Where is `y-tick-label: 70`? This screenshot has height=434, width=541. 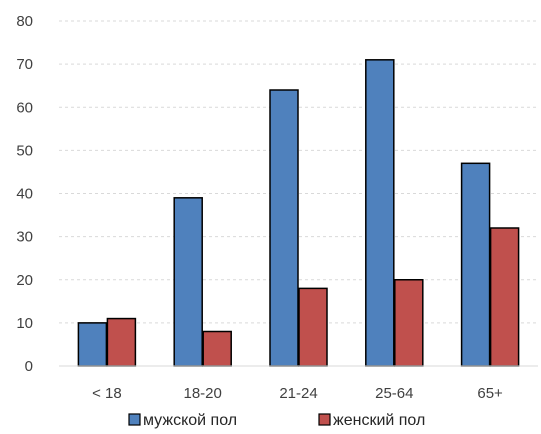 y-tick-label: 70 is located at coordinates (24, 64).